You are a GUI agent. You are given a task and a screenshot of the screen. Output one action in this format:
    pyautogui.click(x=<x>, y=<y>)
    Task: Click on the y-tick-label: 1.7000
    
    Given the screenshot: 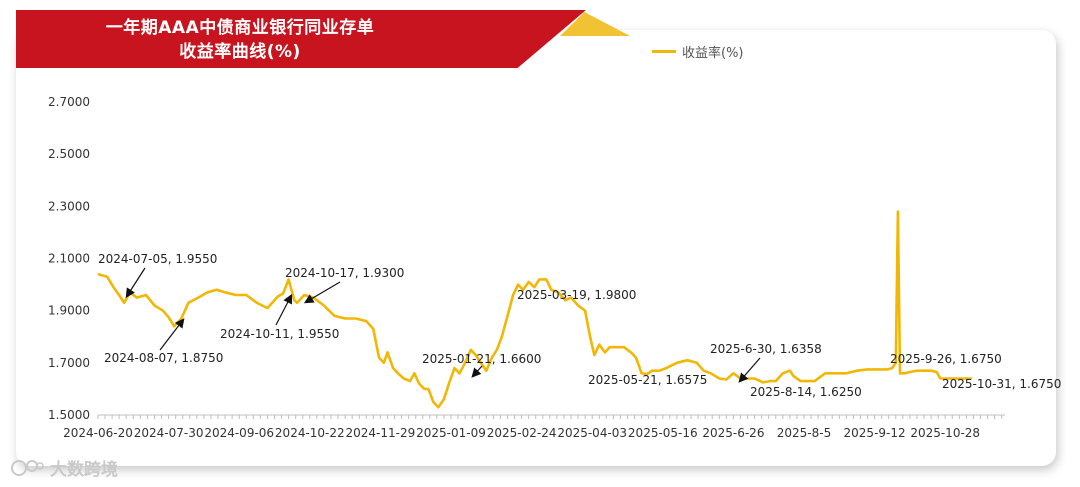 What is the action you would take?
    pyautogui.click(x=69, y=363)
    